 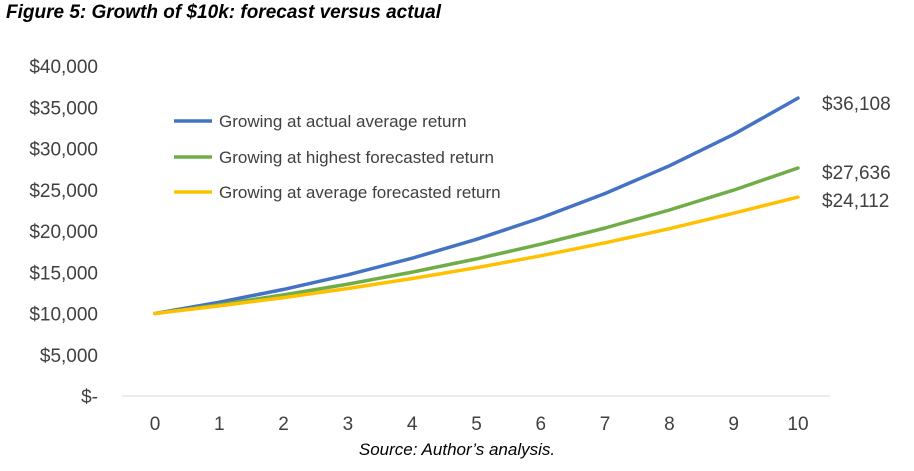 What do you see at coordinates (219, 424) in the screenshot?
I see `x-tick-label: 1` at bounding box center [219, 424].